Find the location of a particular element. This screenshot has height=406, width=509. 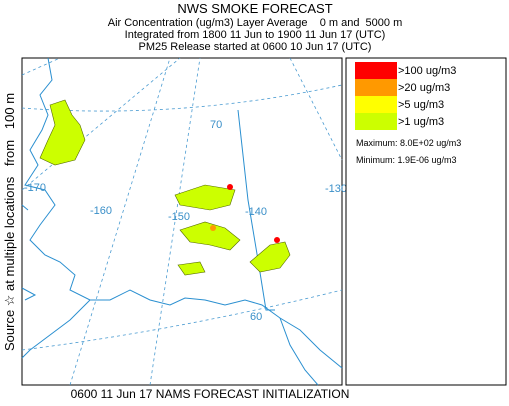

map-label: -170 is located at coordinates (35, 188).